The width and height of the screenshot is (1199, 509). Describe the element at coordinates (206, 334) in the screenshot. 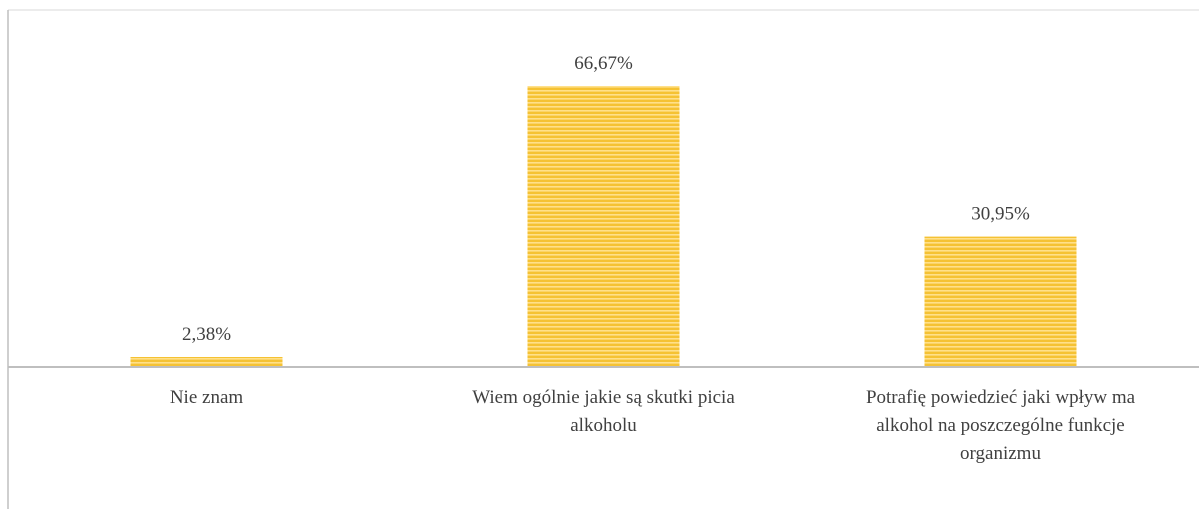

I see `data-label-1: 2,38%` at that location.